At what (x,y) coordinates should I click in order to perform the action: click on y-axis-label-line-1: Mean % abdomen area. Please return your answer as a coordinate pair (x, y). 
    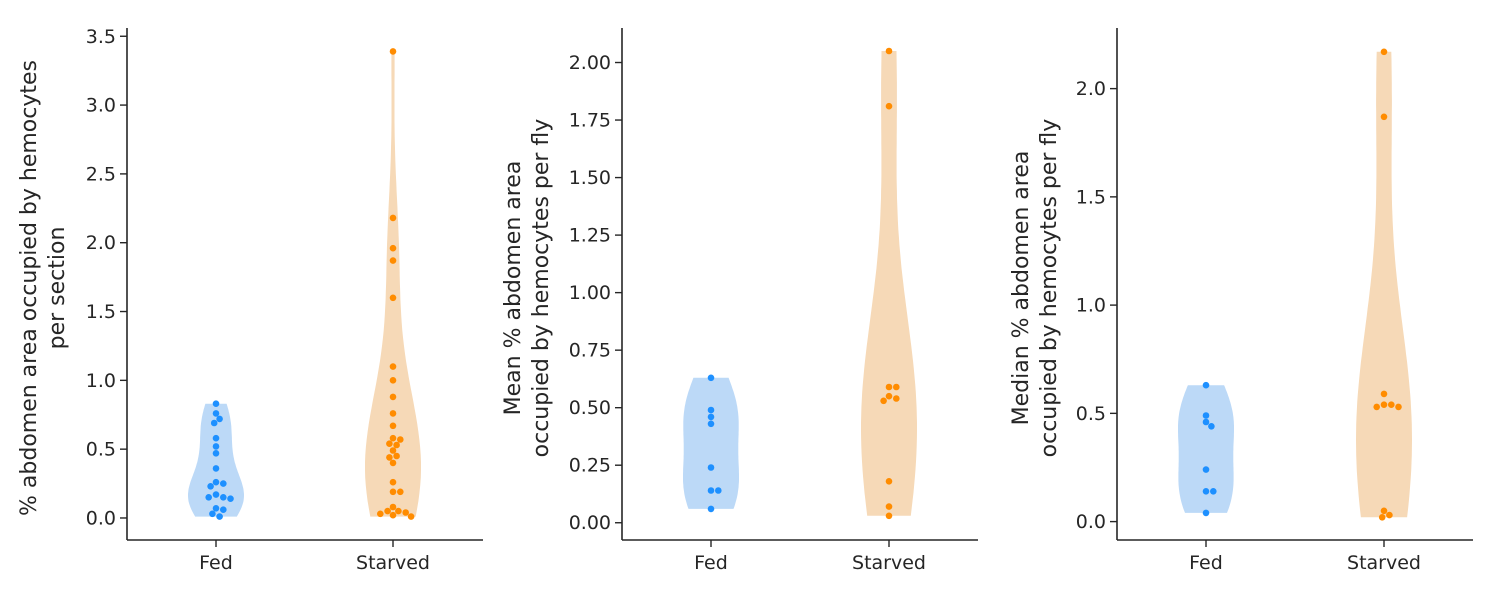
    Looking at the image, I should click on (513, 288).